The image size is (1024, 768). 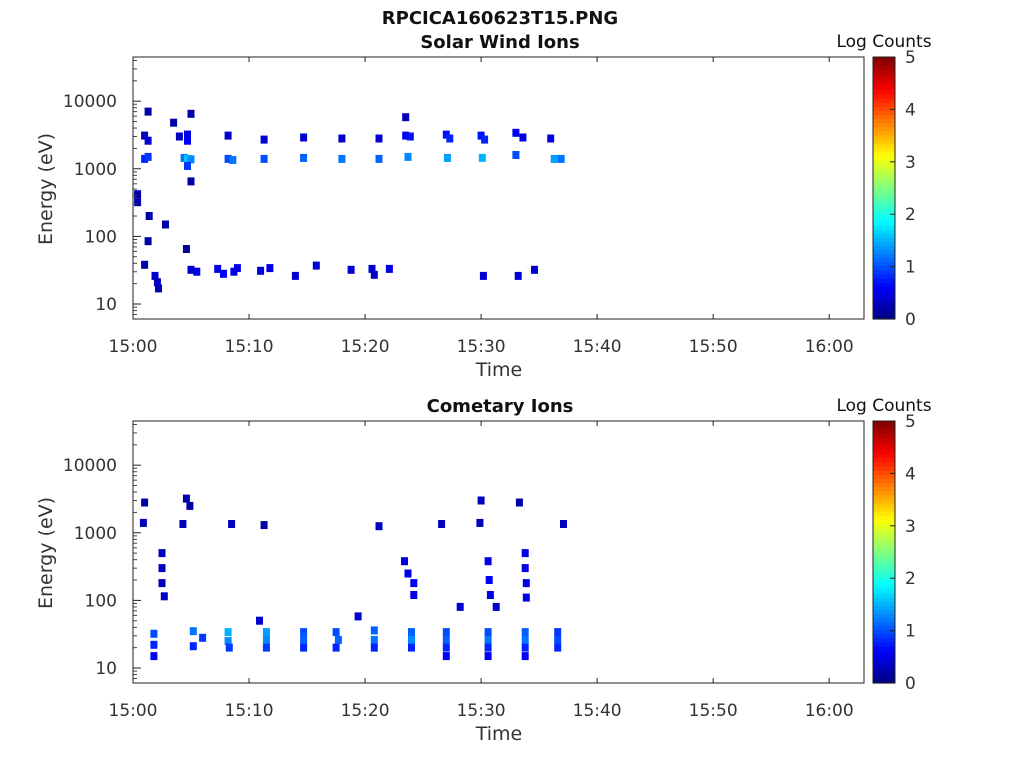 What do you see at coordinates (910, 632) in the screenshot?
I see `colorbar-tick-label: 1` at bounding box center [910, 632].